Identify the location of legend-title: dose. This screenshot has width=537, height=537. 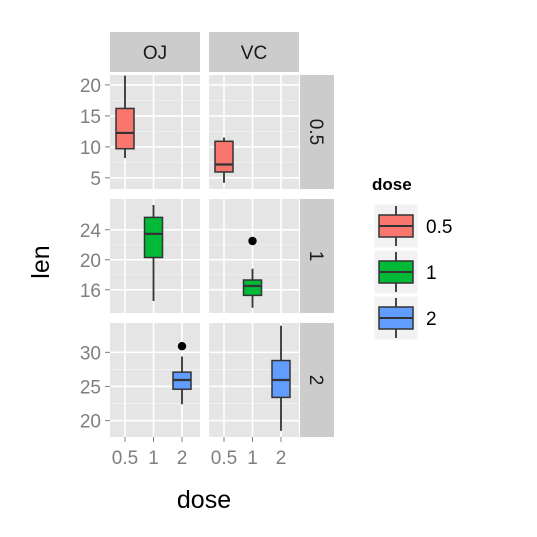
(392, 184).